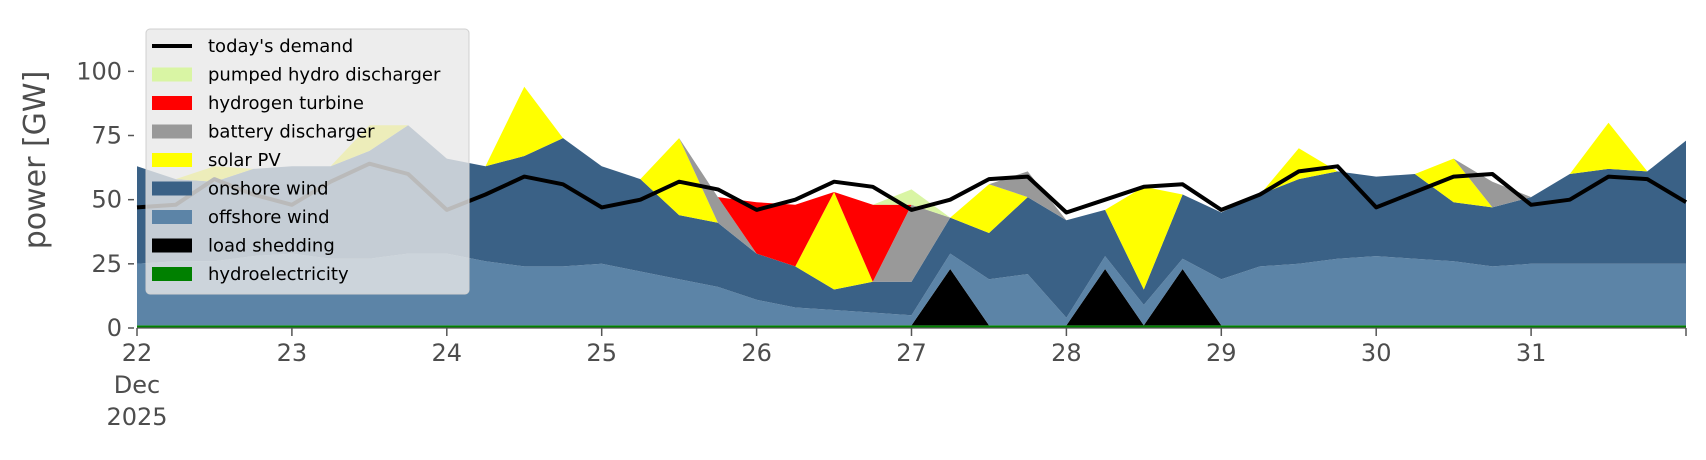 The image size is (1706, 460). What do you see at coordinates (291, 132) in the screenshot?
I see `legend-label-battery-discharger: battery discharger` at bounding box center [291, 132].